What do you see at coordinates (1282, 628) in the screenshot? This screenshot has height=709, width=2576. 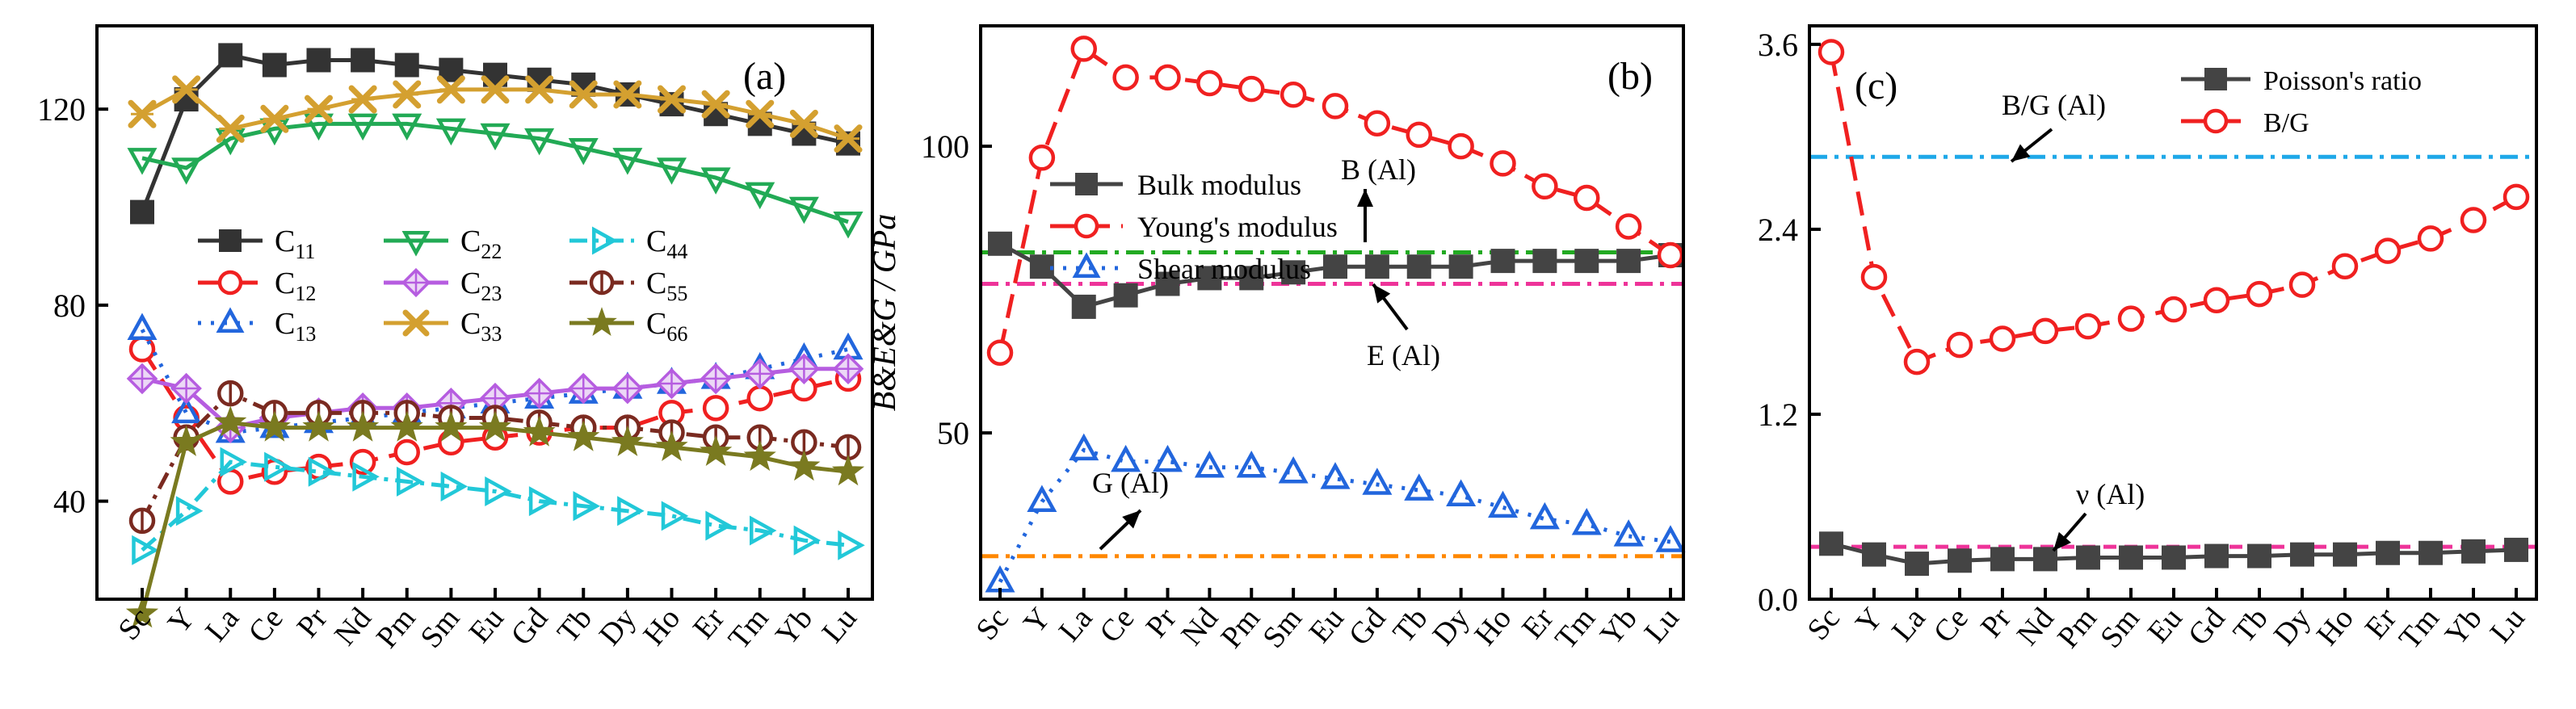 I see `x-tick-label: Sm` at bounding box center [1282, 628].